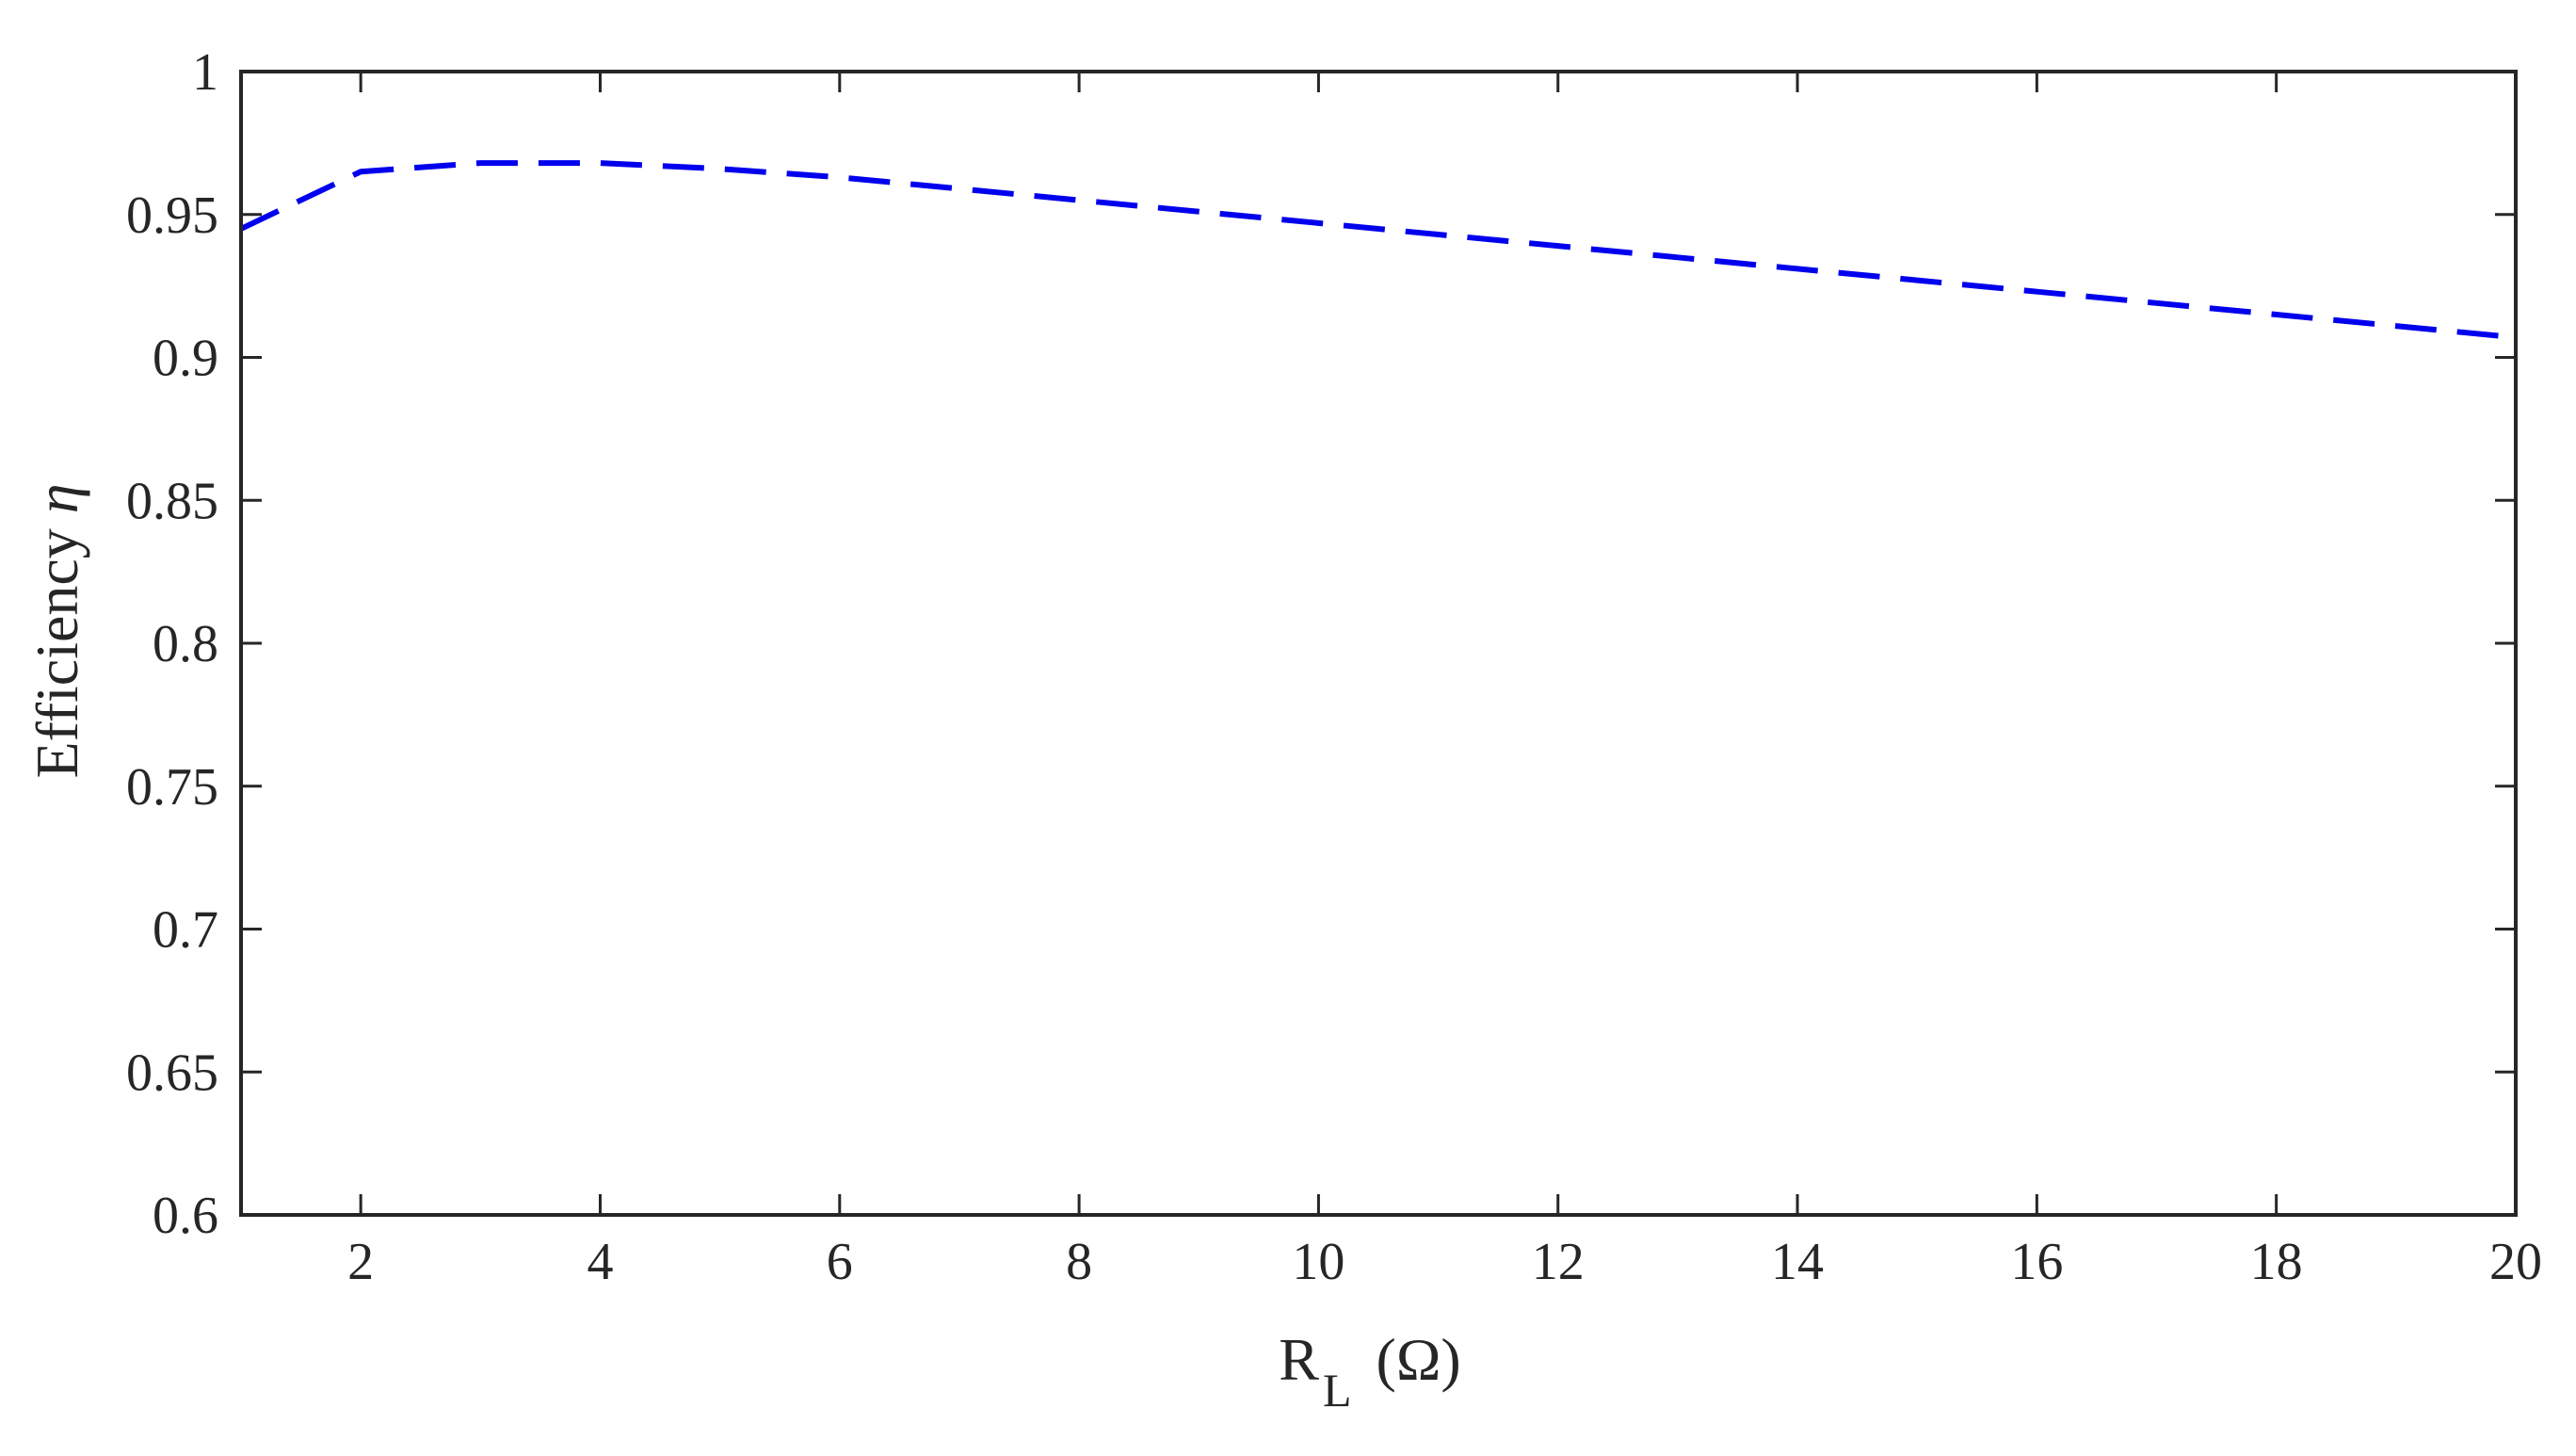 The width and height of the screenshot is (2576, 1456). What do you see at coordinates (1558, 1262) in the screenshot?
I see `x-tick-label: 12` at bounding box center [1558, 1262].